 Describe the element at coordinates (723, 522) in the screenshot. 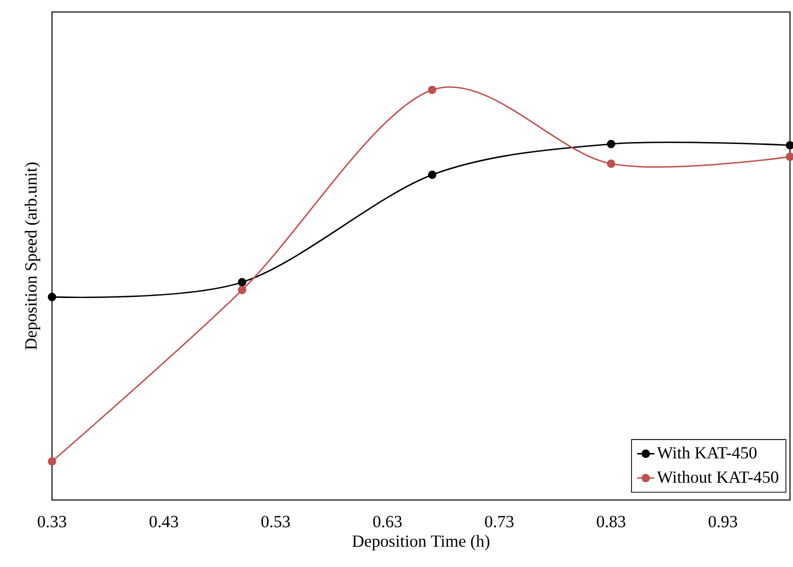

I see `x-tick-label: 0.93` at that location.